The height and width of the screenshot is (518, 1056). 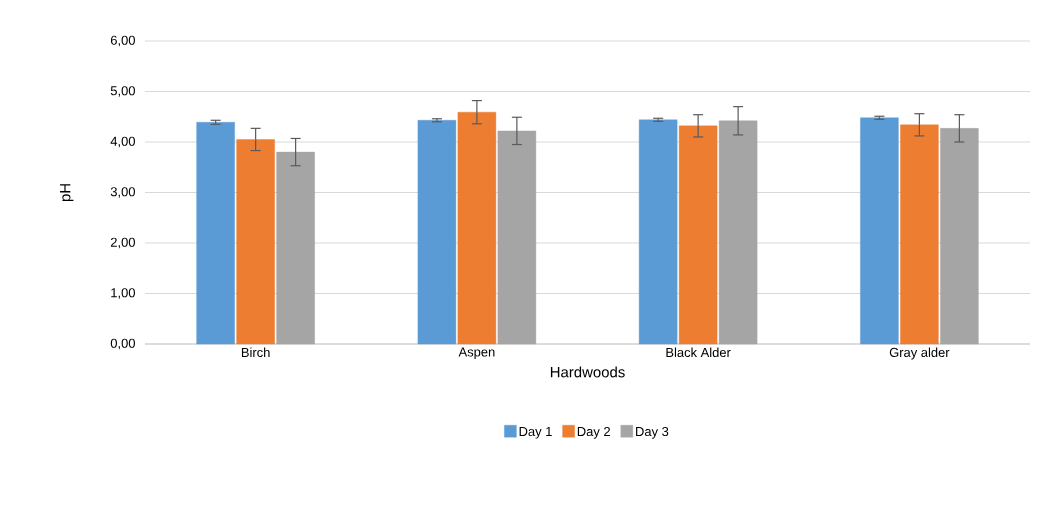 I want to click on y-tick-label: 5,00, so click(x=122, y=91).